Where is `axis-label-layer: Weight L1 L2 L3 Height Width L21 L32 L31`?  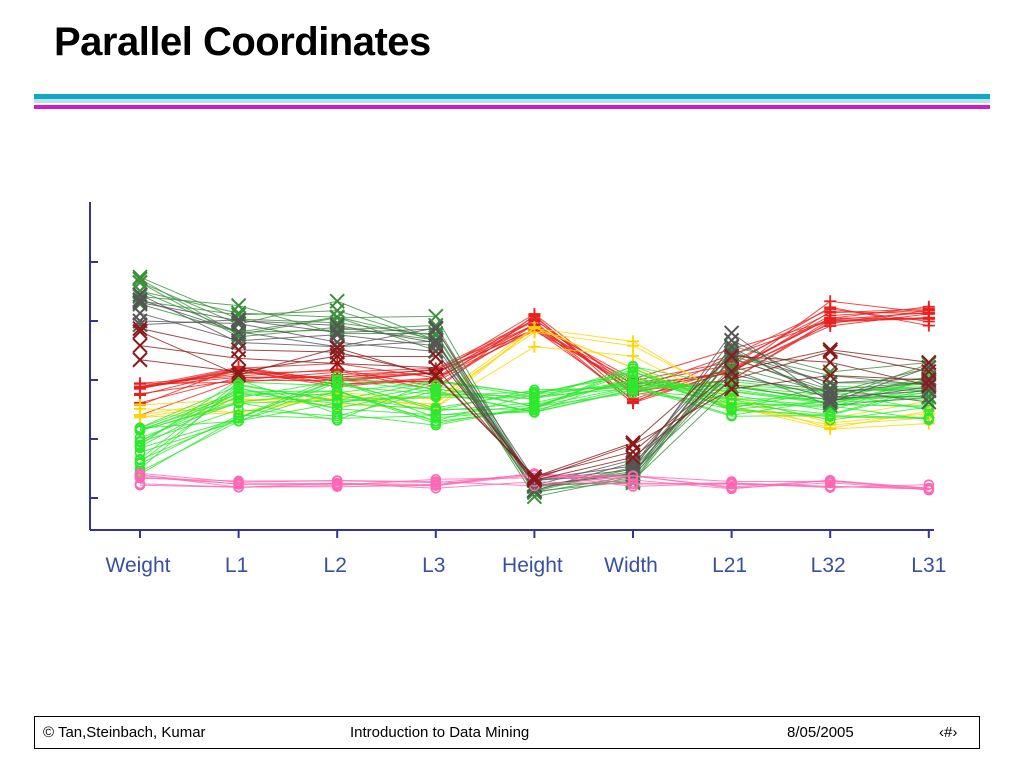
axis-label-layer: Weight L1 L2 L3 Height Width L21 L32 L31 is located at coordinates (526, 565).